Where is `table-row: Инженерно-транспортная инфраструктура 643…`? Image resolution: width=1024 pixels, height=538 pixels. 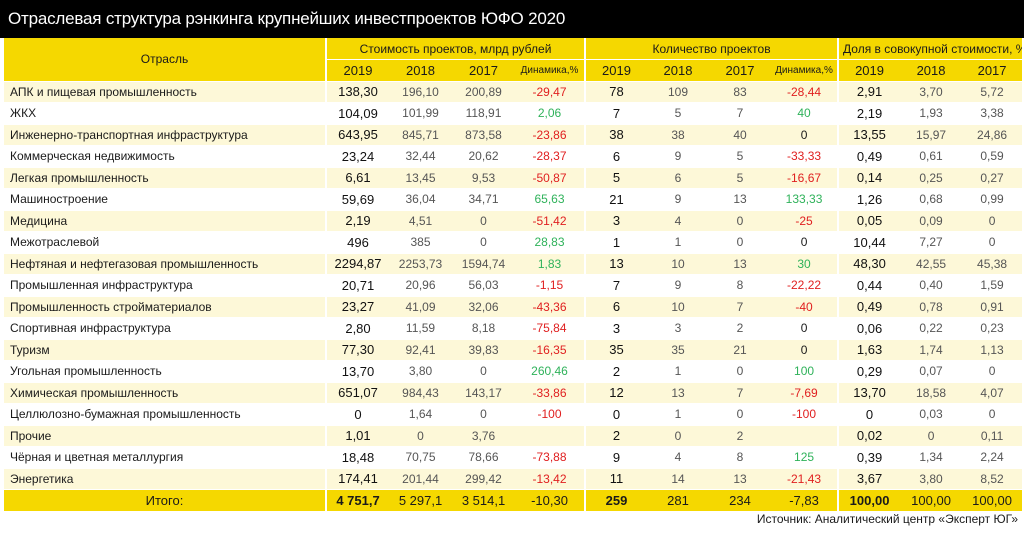 table-row: Инженерно-транспортная инфраструктура 643… is located at coordinates (513, 135).